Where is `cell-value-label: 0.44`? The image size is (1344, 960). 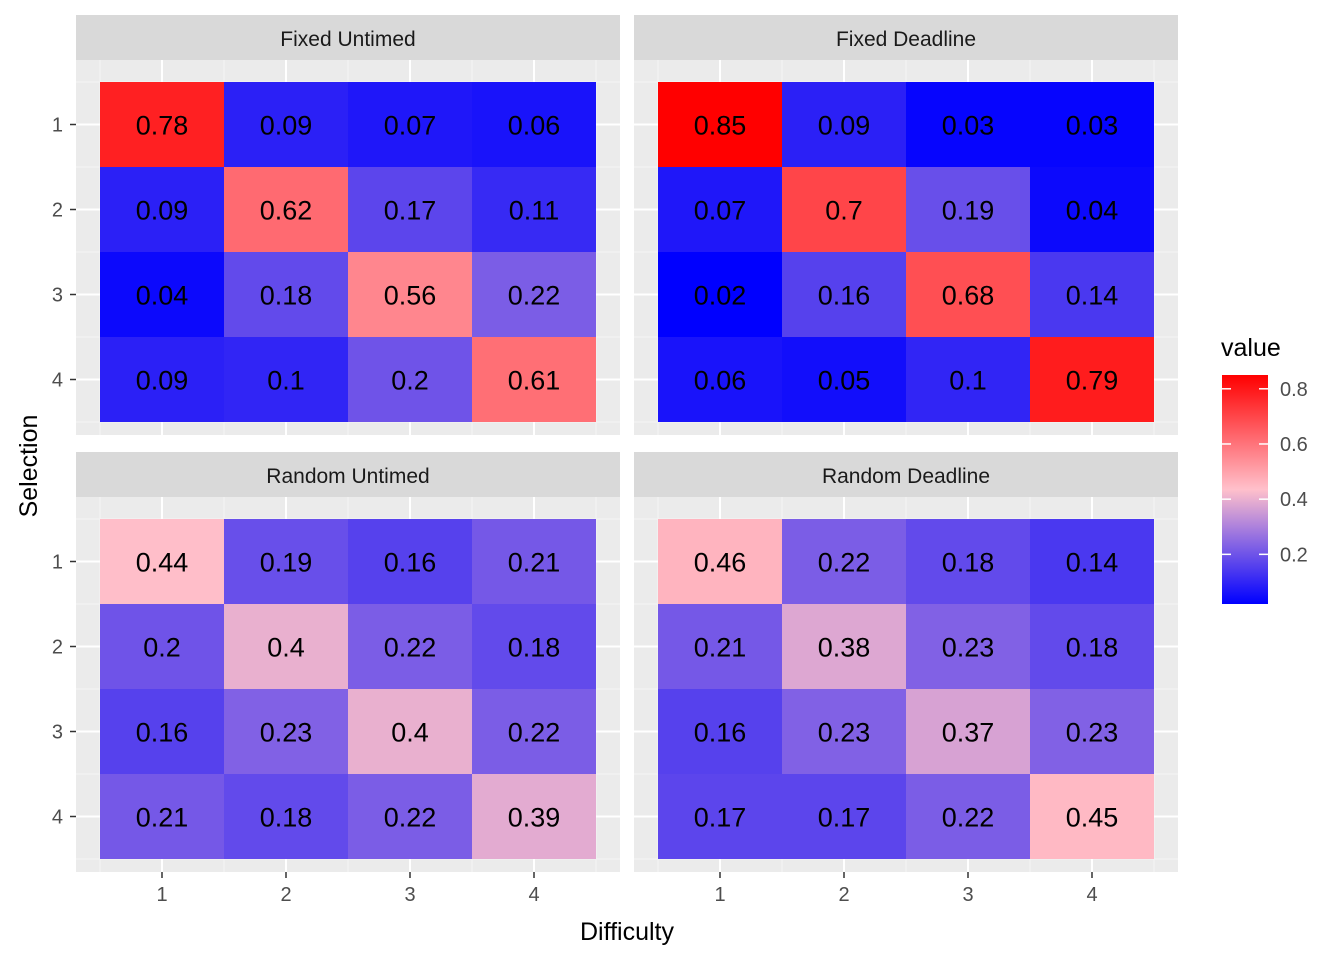 cell-value-label: 0.44 is located at coordinates (162, 563).